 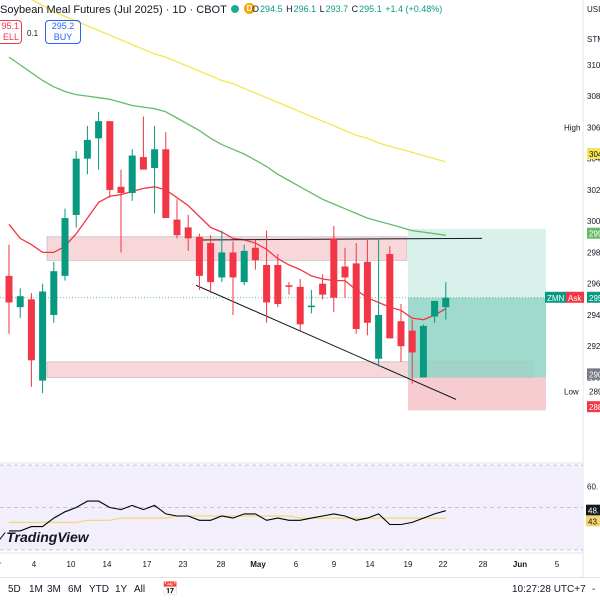 What do you see at coordinates (594, 589) in the screenshot?
I see `clock-tail: -` at bounding box center [594, 589].